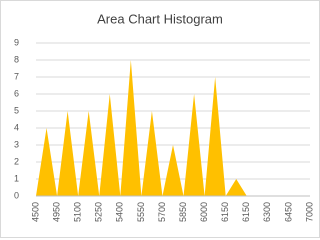 This screenshot has width=320, height=240. What do you see at coordinates (120, 212) in the screenshot?
I see `x-tick-label: 5400` at bounding box center [120, 212].